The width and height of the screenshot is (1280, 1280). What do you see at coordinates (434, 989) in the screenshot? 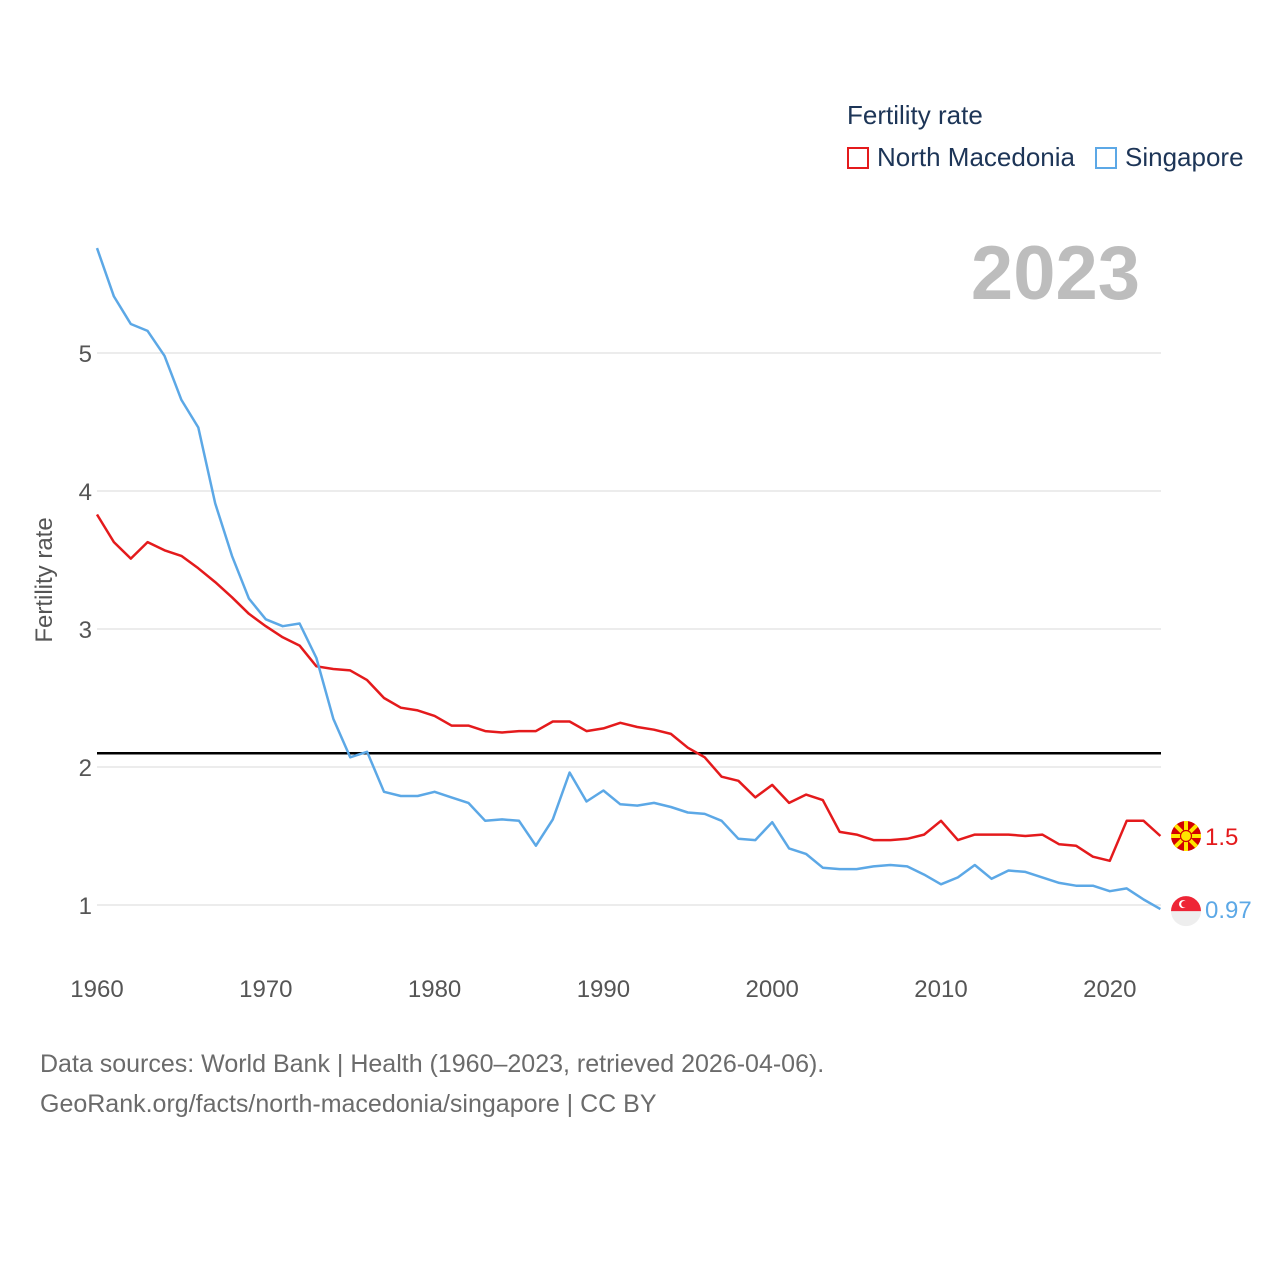
I see `x-tick-label-1980: 1980` at bounding box center [434, 989].